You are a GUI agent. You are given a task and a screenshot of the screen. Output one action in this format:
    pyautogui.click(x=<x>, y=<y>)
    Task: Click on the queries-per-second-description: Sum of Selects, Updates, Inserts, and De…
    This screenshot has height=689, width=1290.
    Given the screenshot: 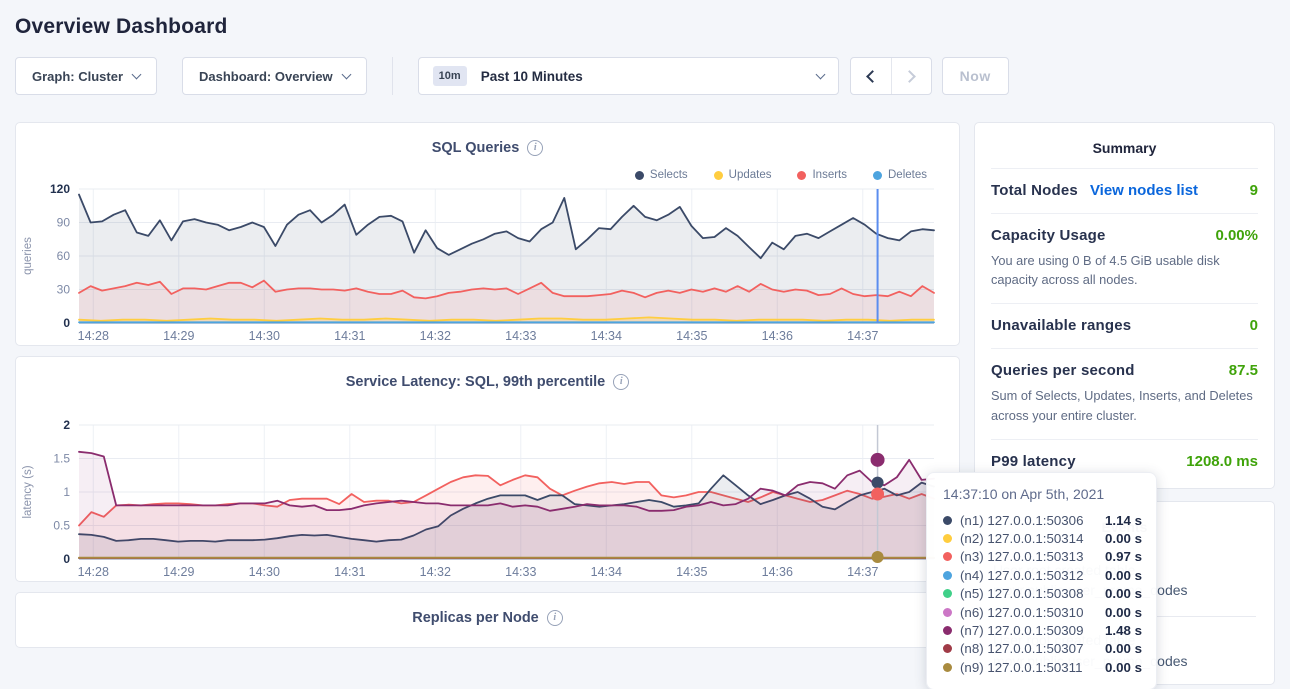 What is the action you would take?
    pyautogui.click(x=1122, y=405)
    